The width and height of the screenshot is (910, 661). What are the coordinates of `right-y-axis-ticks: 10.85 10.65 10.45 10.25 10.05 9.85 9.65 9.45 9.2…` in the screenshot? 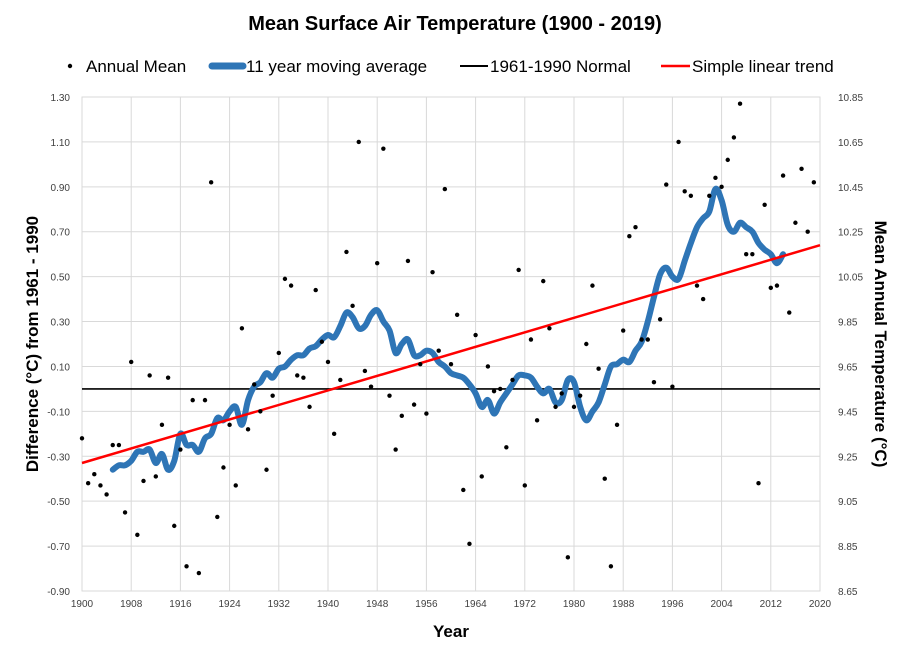 It's located at (850, 345).